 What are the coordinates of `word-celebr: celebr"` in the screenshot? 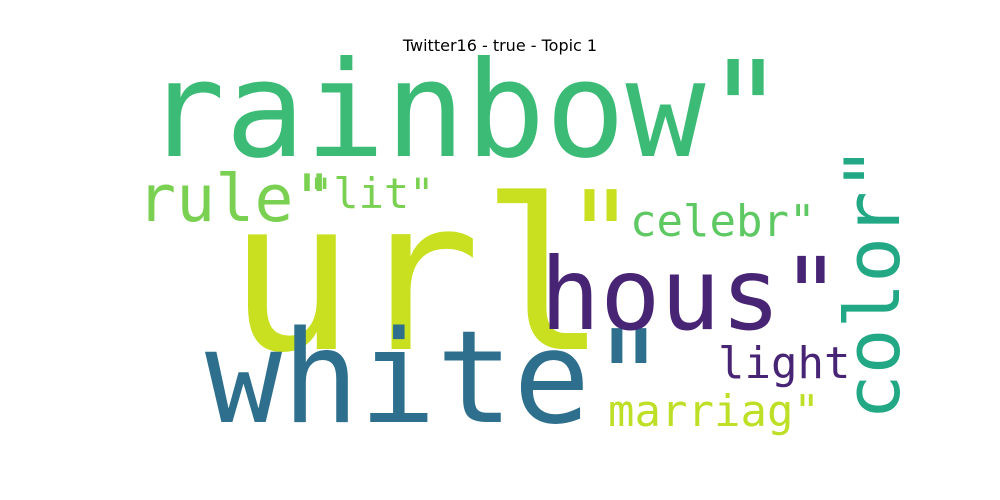 It's located at (723, 221).